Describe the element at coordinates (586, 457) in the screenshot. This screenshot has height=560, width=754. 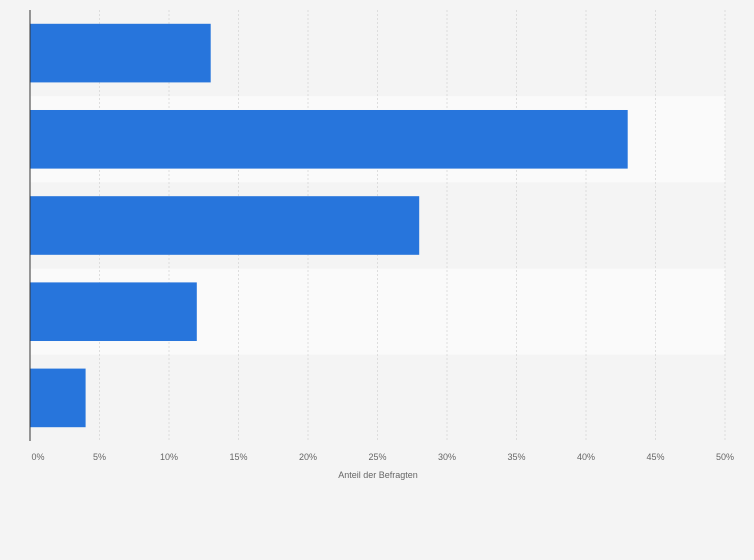
I see `x-tick-label: 40%` at that location.